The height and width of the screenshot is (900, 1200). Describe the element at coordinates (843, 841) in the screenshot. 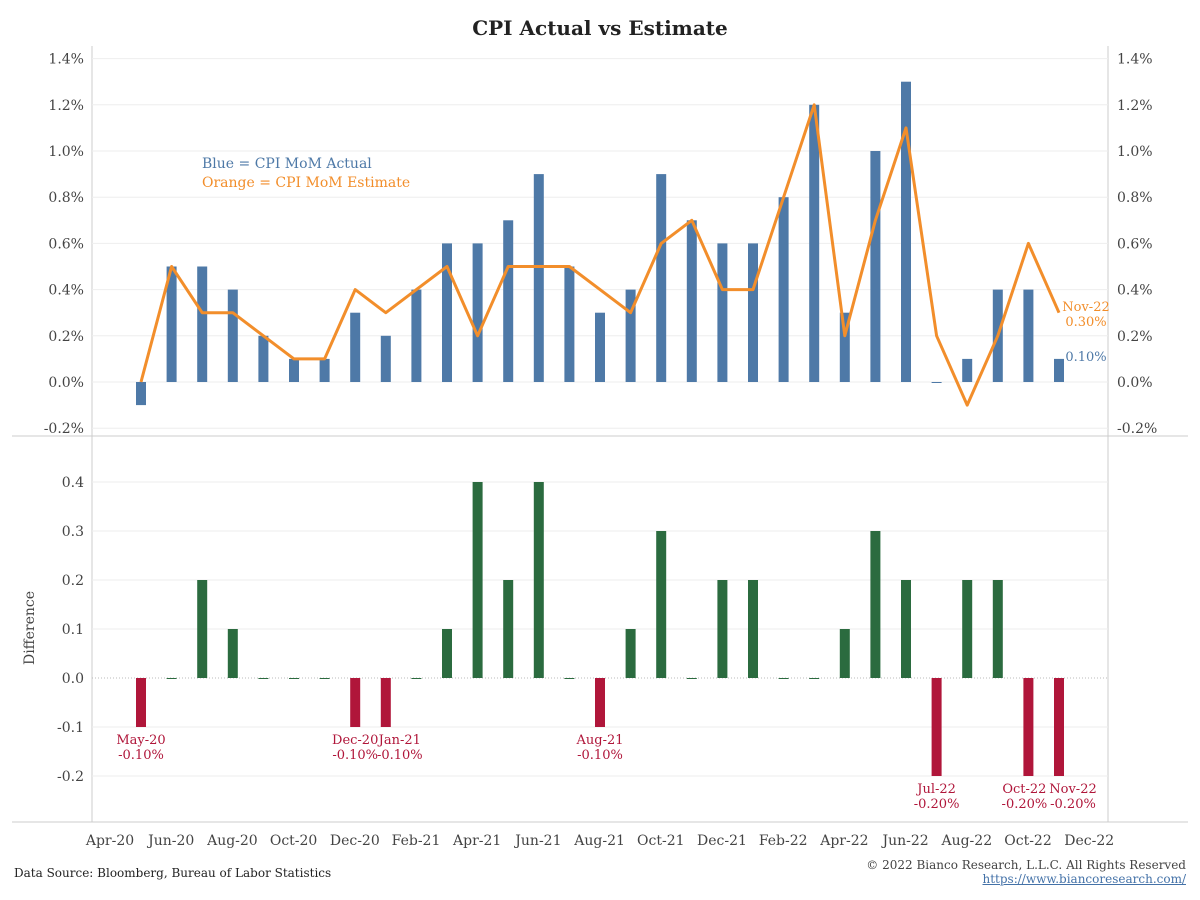

I see `x-tick-label: Apr-22` at that location.